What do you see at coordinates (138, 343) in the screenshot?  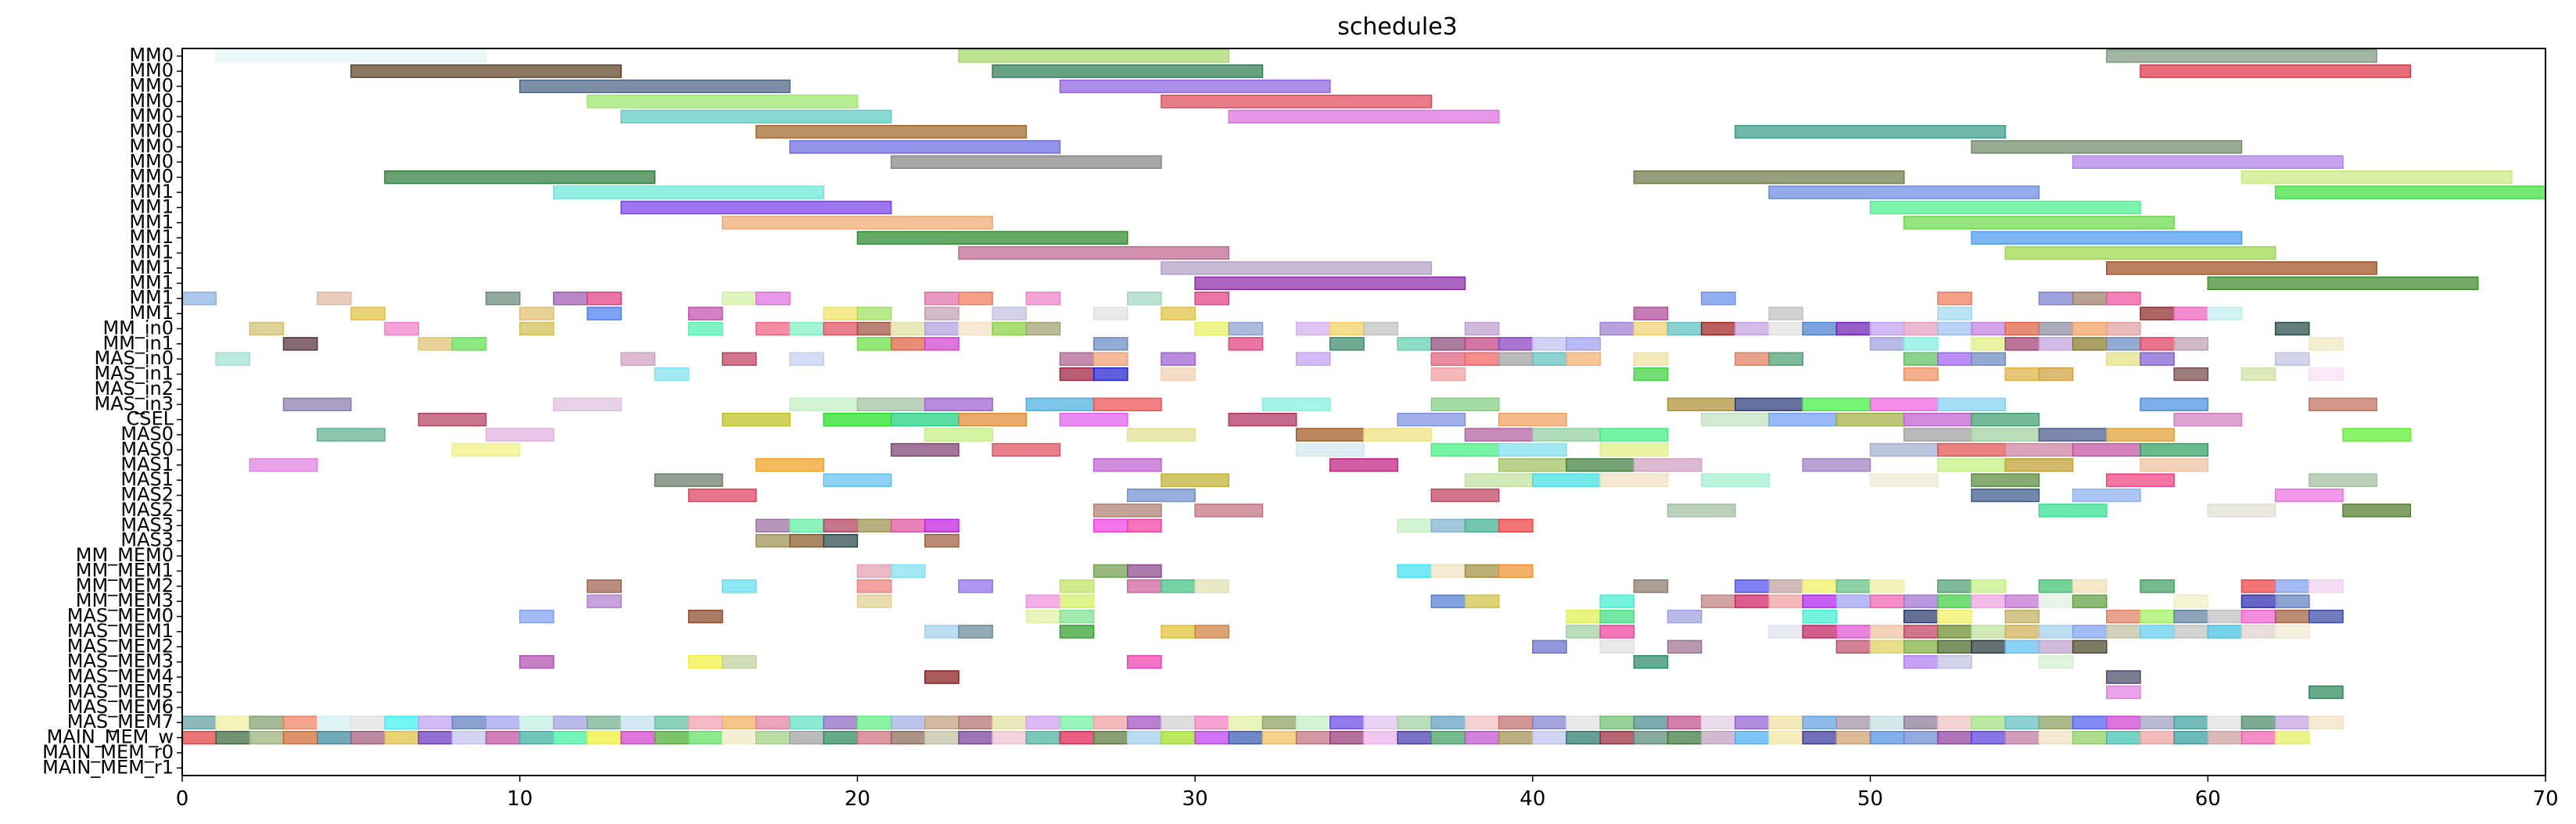 I see `y-tick-label: MM_in1` at bounding box center [138, 343].